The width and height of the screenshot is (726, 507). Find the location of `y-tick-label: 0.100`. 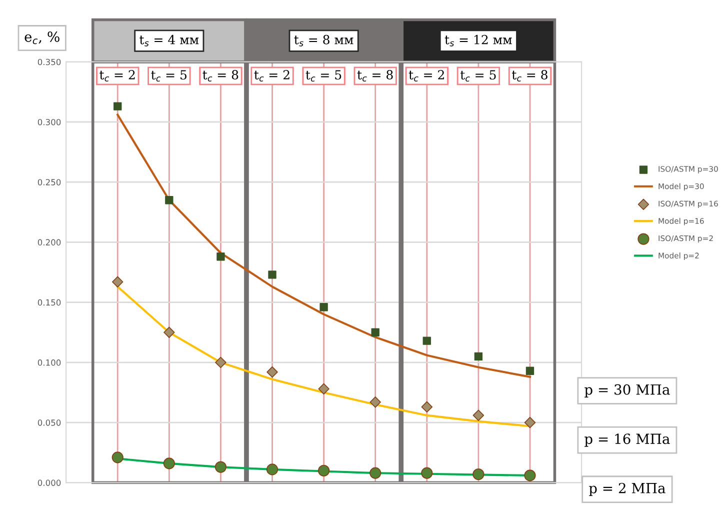

y-tick-label: 0.100 is located at coordinates (49, 362).